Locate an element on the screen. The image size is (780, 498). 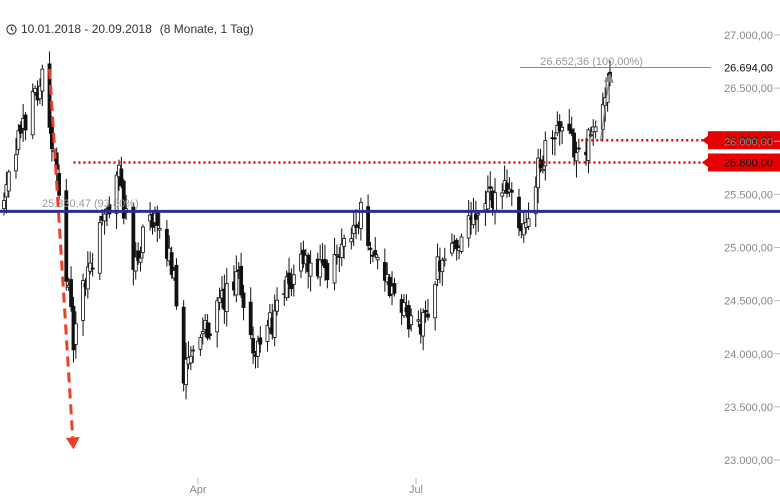
level-label-pointer is located at coordinates (706, 162).